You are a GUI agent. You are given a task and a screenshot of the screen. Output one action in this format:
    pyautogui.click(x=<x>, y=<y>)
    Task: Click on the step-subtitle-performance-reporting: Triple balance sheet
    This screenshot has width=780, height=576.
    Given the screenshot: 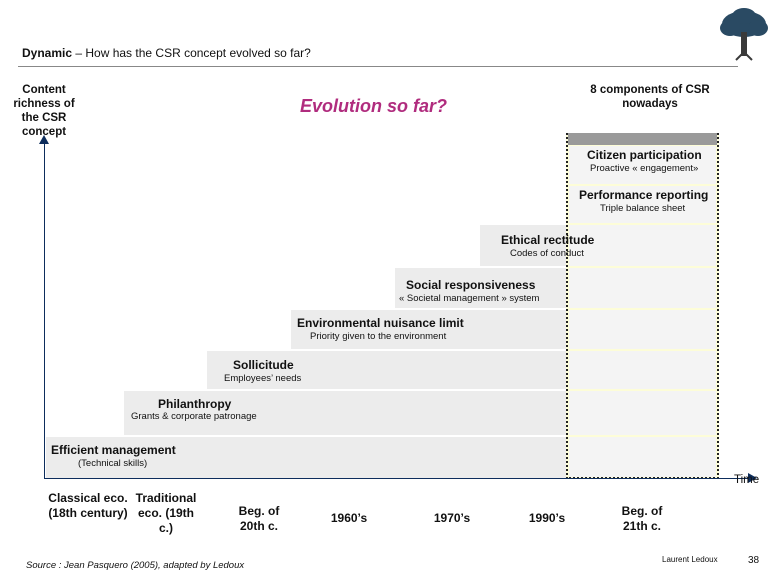 What is the action you would take?
    pyautogui.click(x=643, y=208)
    